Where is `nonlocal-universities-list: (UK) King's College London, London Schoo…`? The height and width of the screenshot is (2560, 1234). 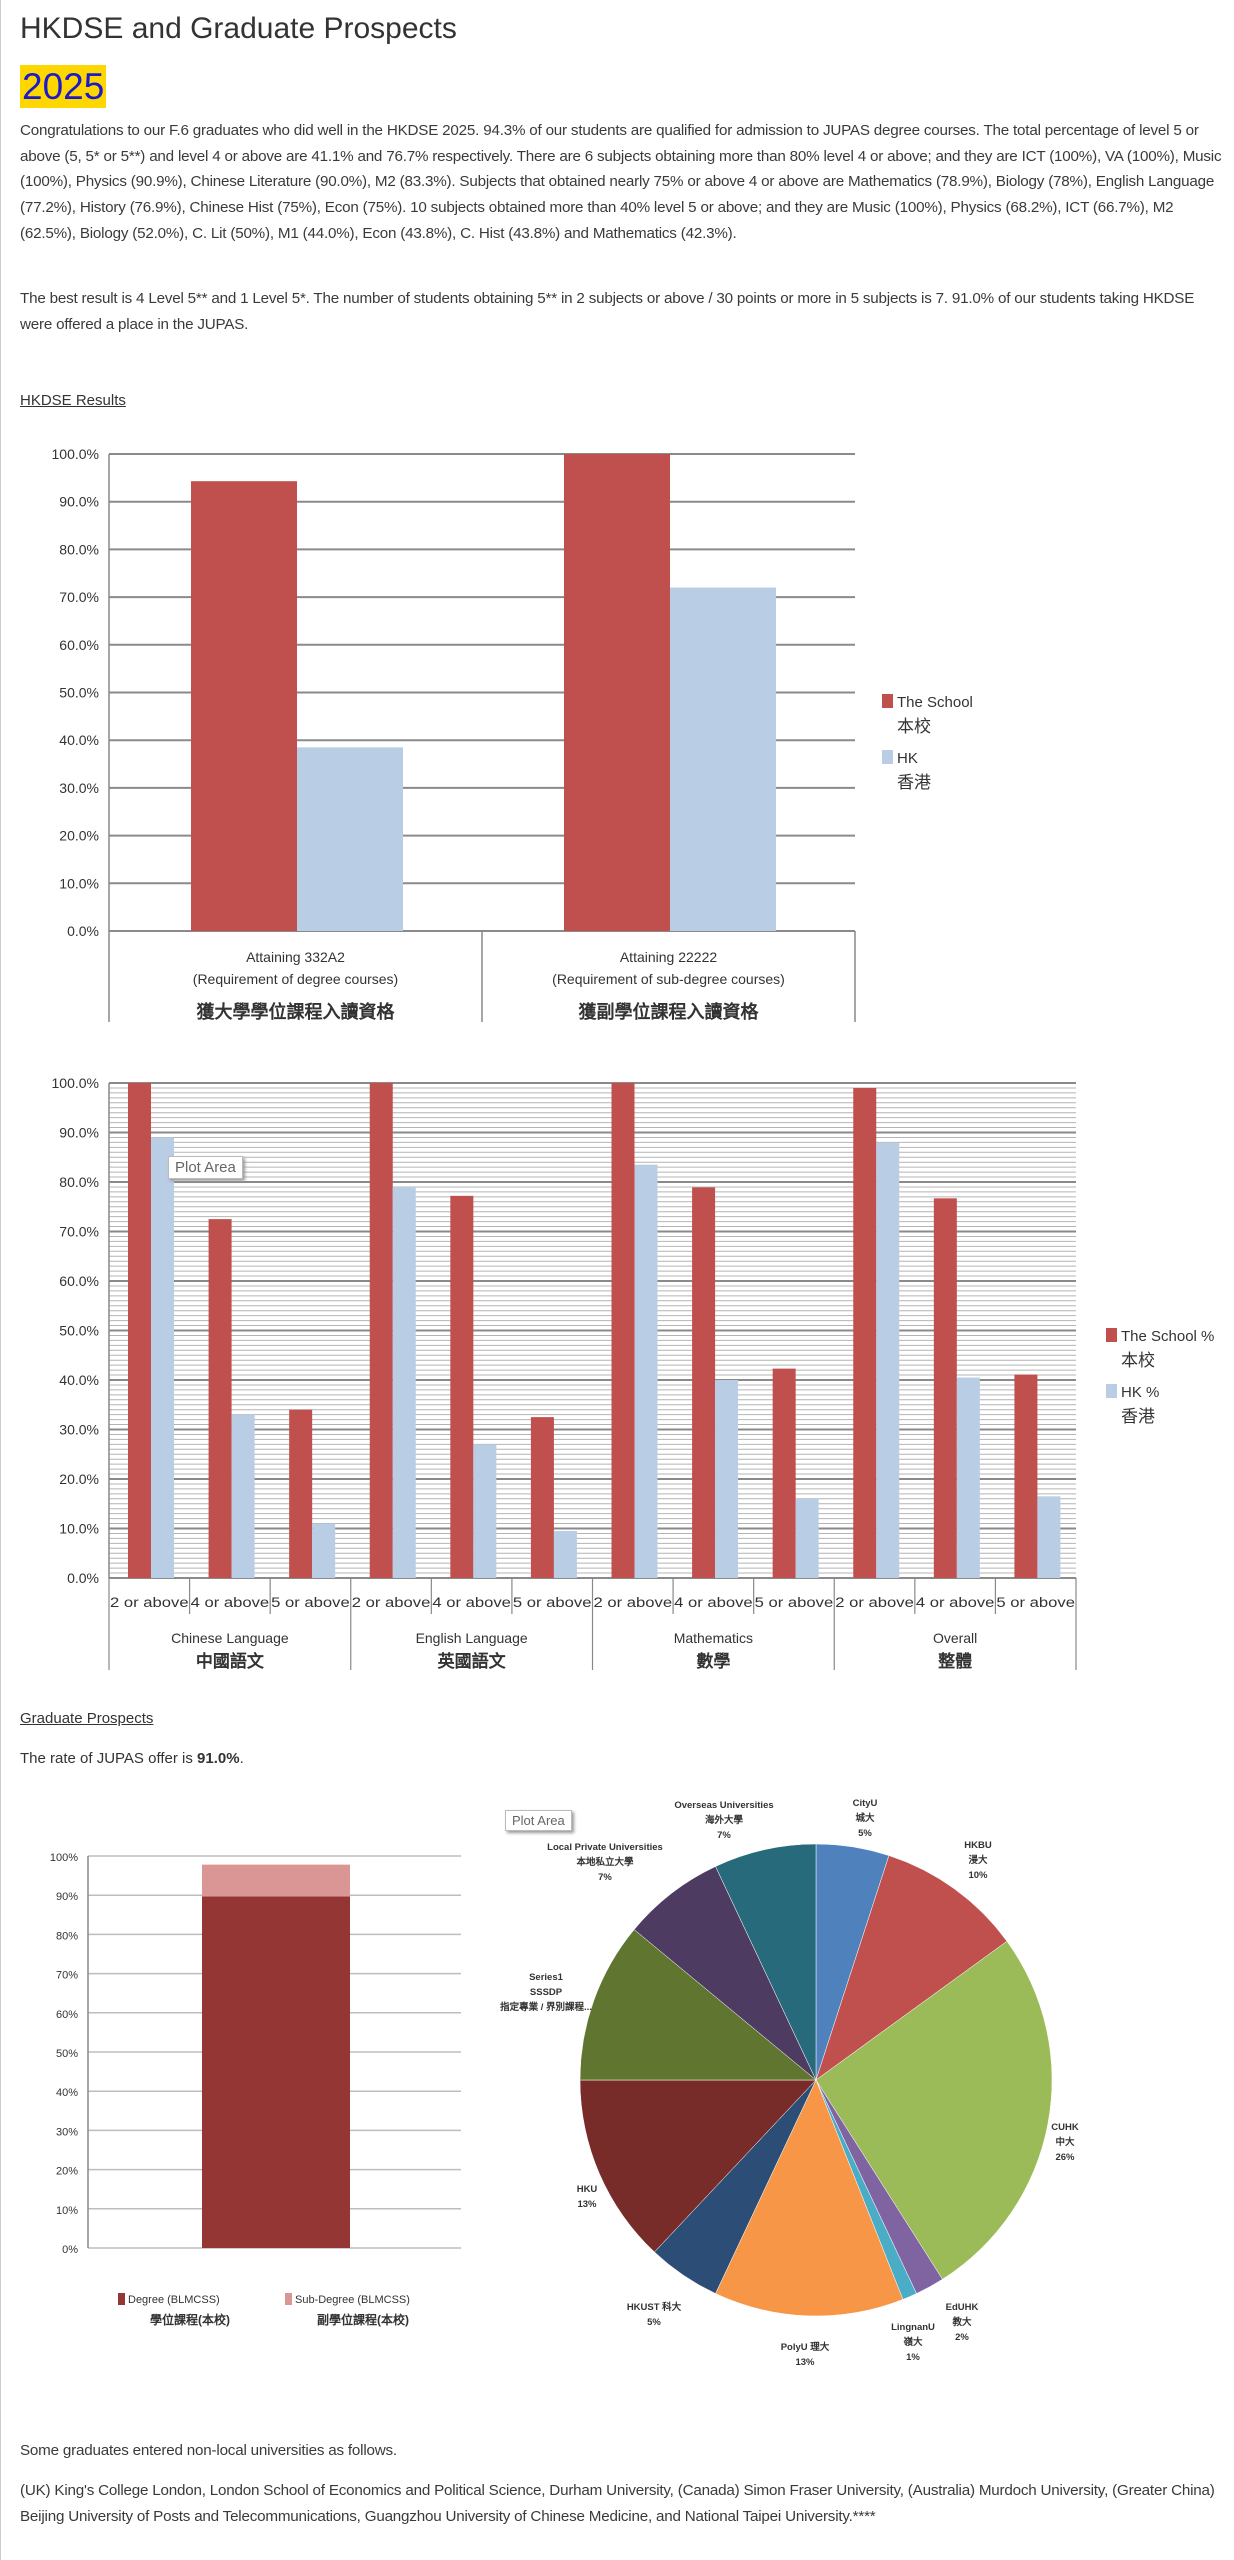
nonlocal-universities-list: (UK) King's College London, London Schoo… is located at coordinates (617, 2503).